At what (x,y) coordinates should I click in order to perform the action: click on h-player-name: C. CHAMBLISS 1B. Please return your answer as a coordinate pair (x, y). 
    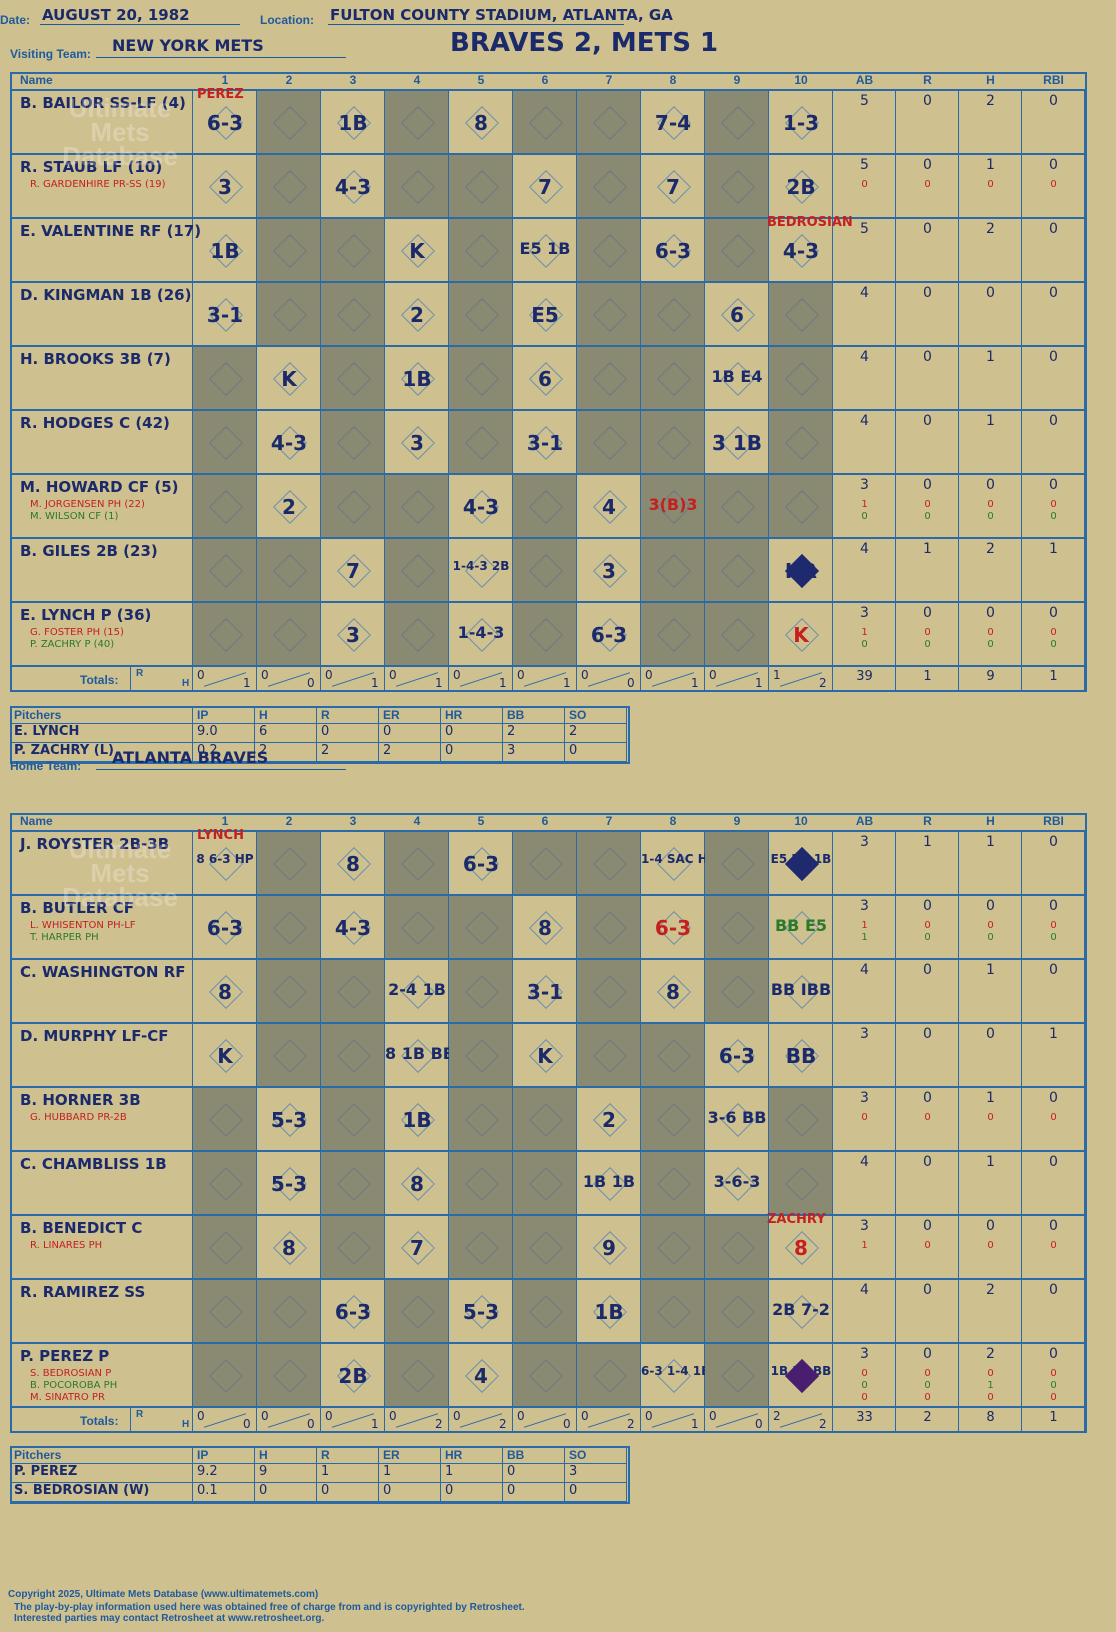
    Looking at the image, I should click on (93, 1164).